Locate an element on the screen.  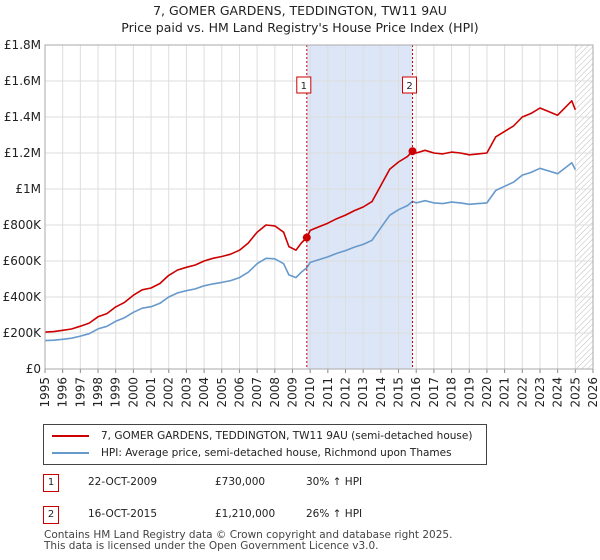
sale-price: £1,210,000 is located at coordinates (245, 514).